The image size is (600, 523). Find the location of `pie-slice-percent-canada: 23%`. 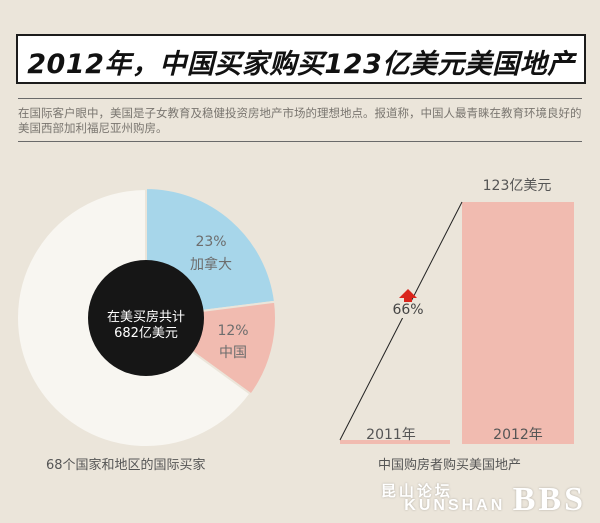

pie-slice-percent-canada: 23% is located at coordinates (211, 242).